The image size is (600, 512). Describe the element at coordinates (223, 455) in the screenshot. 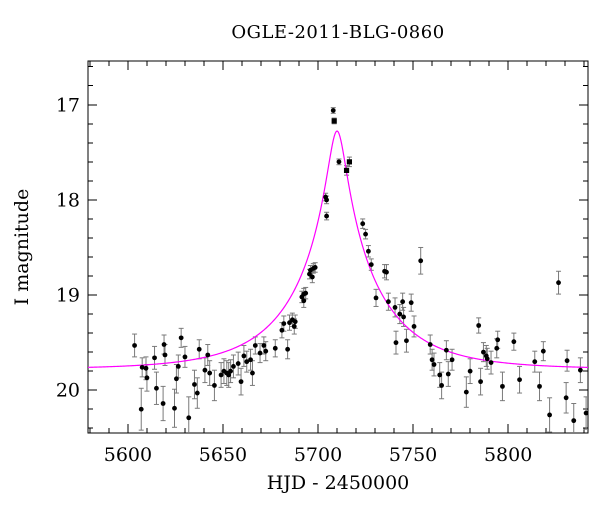

I see `x-tick-label: 5650` at that location.